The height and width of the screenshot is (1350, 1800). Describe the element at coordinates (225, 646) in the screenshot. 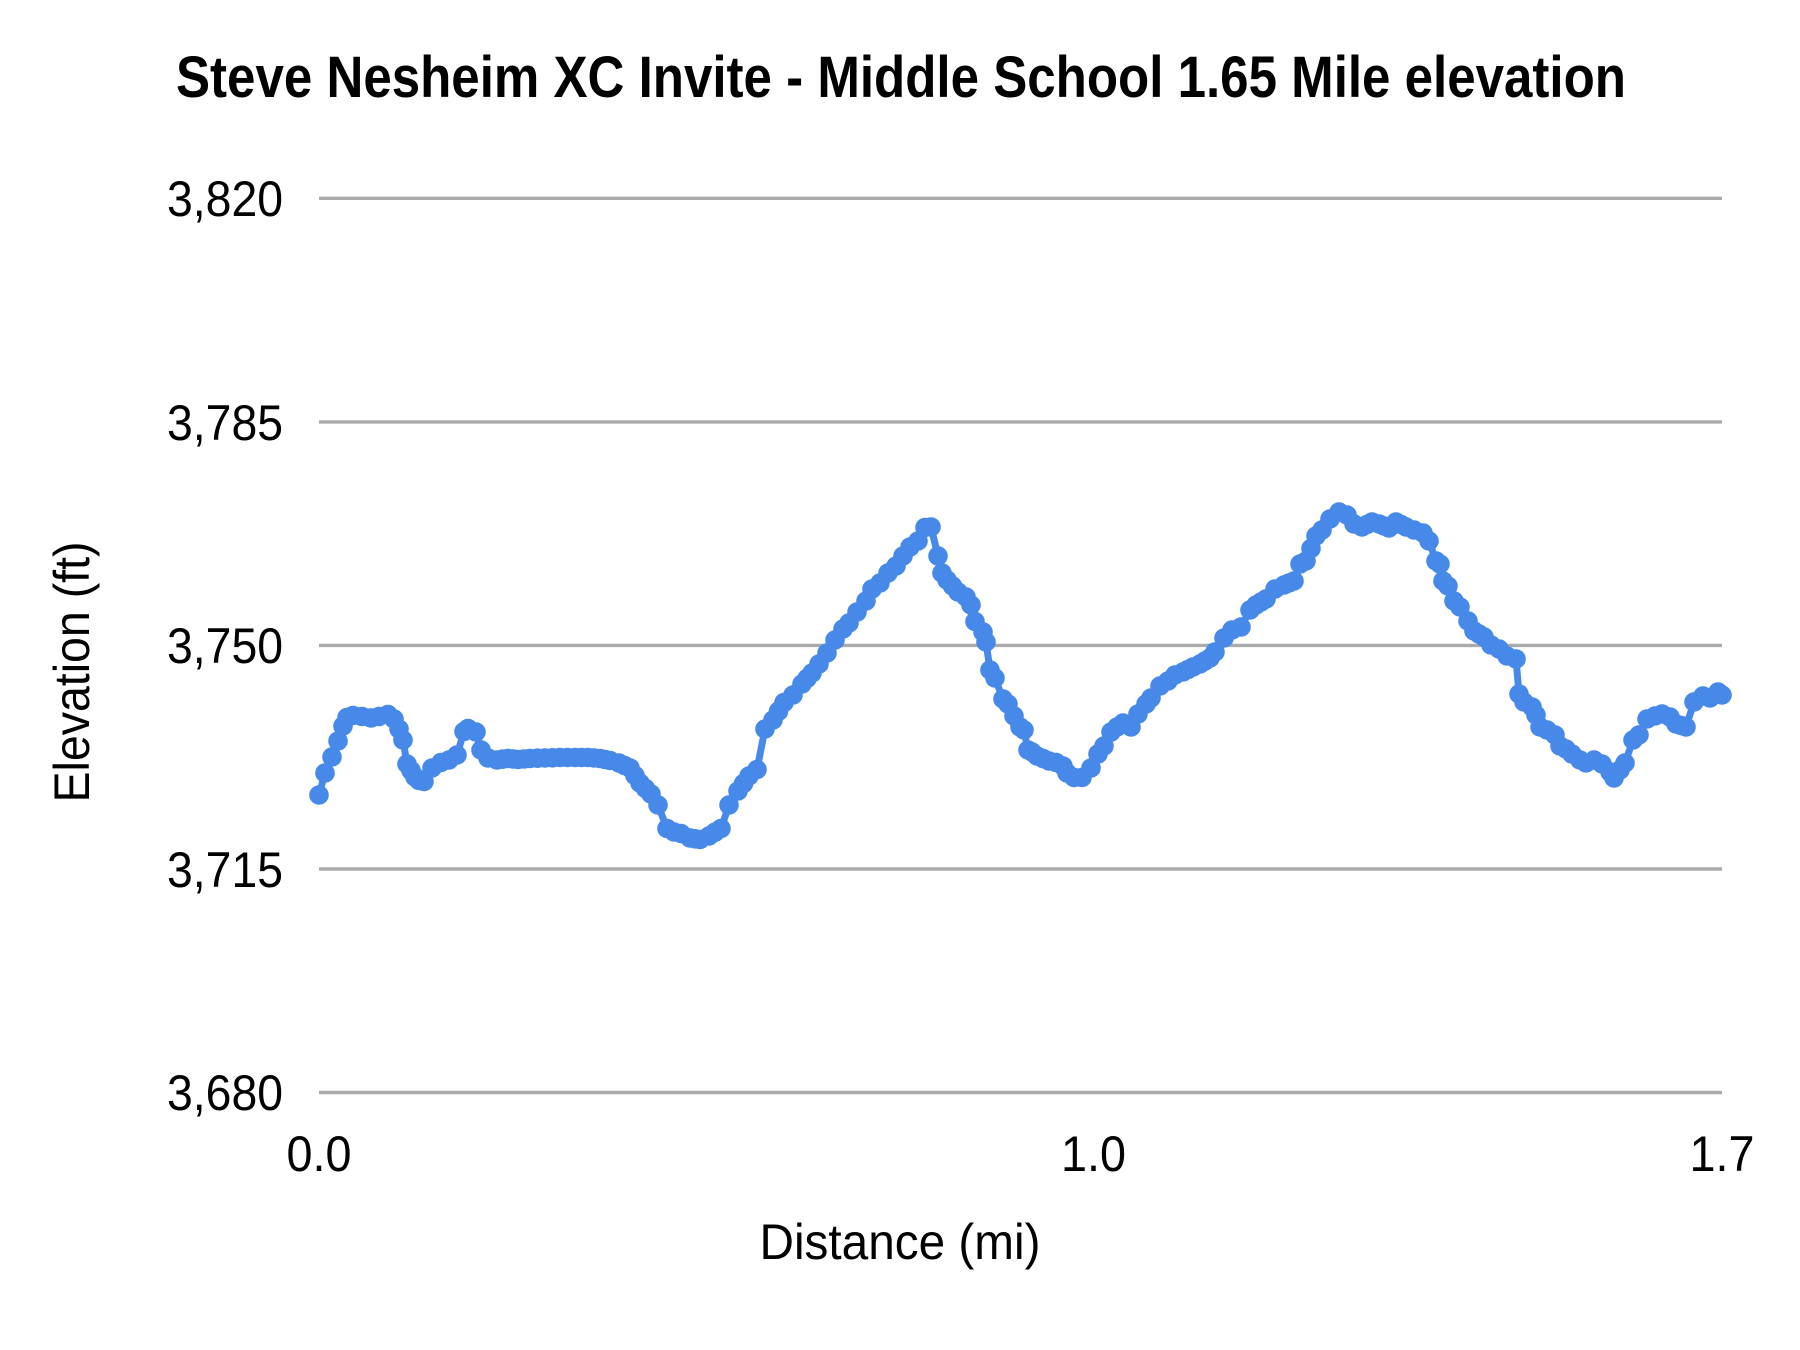

I see `svg-text: 3,750` at that location.